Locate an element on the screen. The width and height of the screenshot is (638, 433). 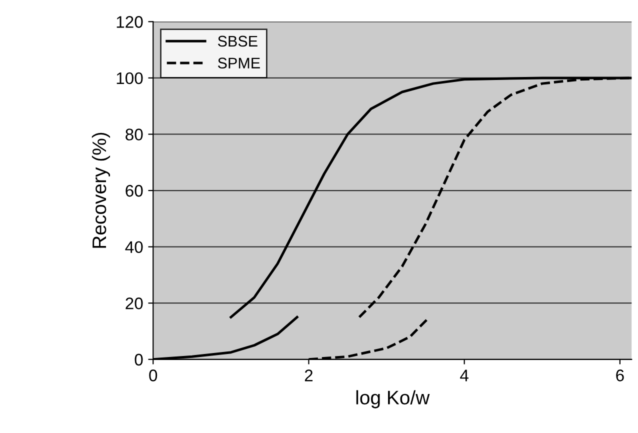
y-axis-title: Recovery (%) is located at coordinates (101, 190).